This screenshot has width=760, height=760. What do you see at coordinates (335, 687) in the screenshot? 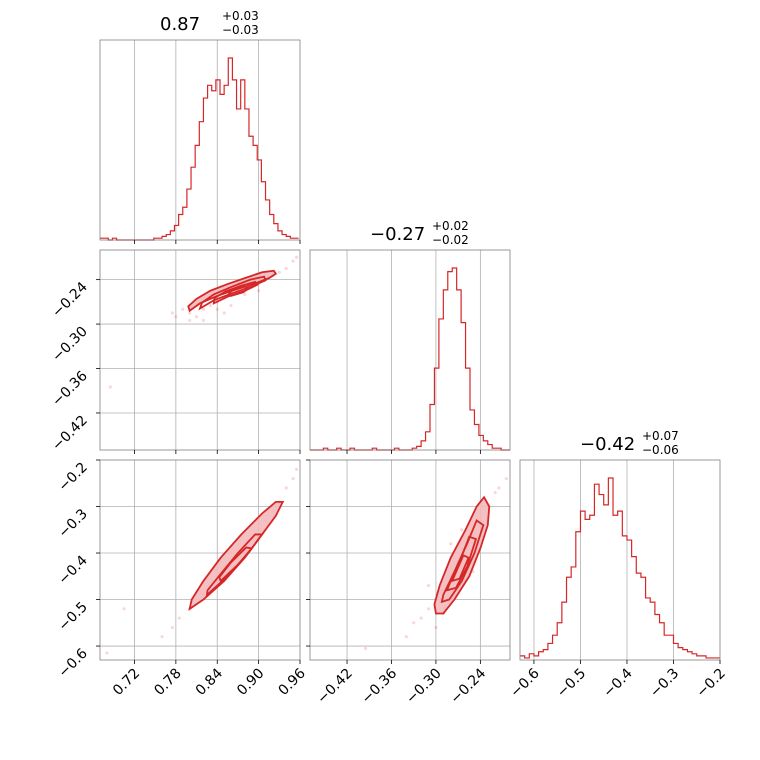
I see `x-tick-label: −0.42` at bounding box center [335, 687].